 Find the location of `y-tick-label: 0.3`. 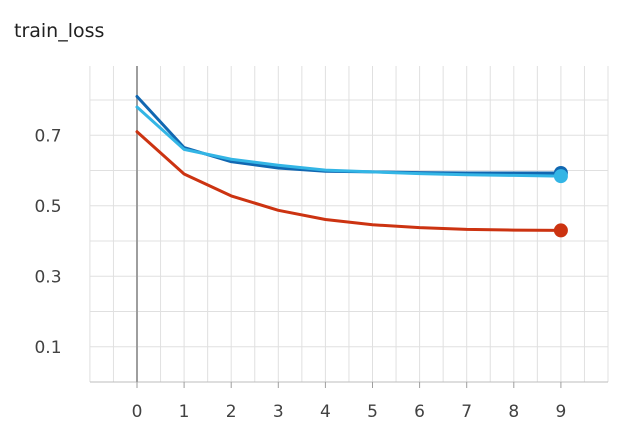

y-tick-label: 0.3 is located at coordinates (47, 277).